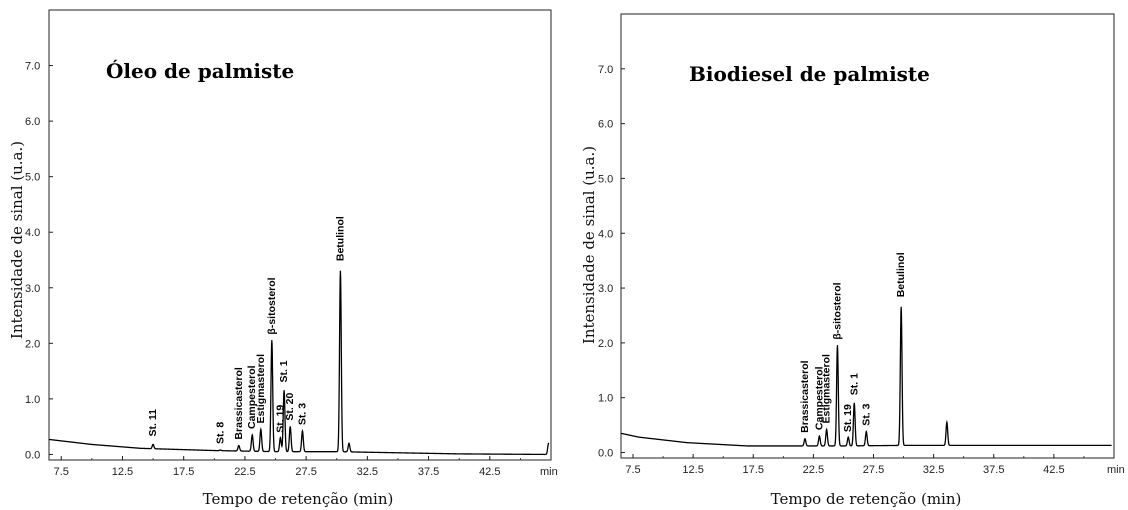 This screenshot has height=510, width=1128. I want to click on peak-label: St. 8, so click(220, 433).